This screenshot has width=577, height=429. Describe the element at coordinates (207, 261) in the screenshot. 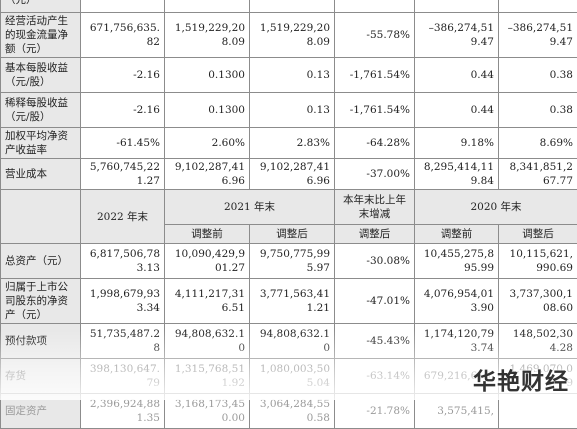

I see `table-cell: 10,090,429,901.27` at that location.